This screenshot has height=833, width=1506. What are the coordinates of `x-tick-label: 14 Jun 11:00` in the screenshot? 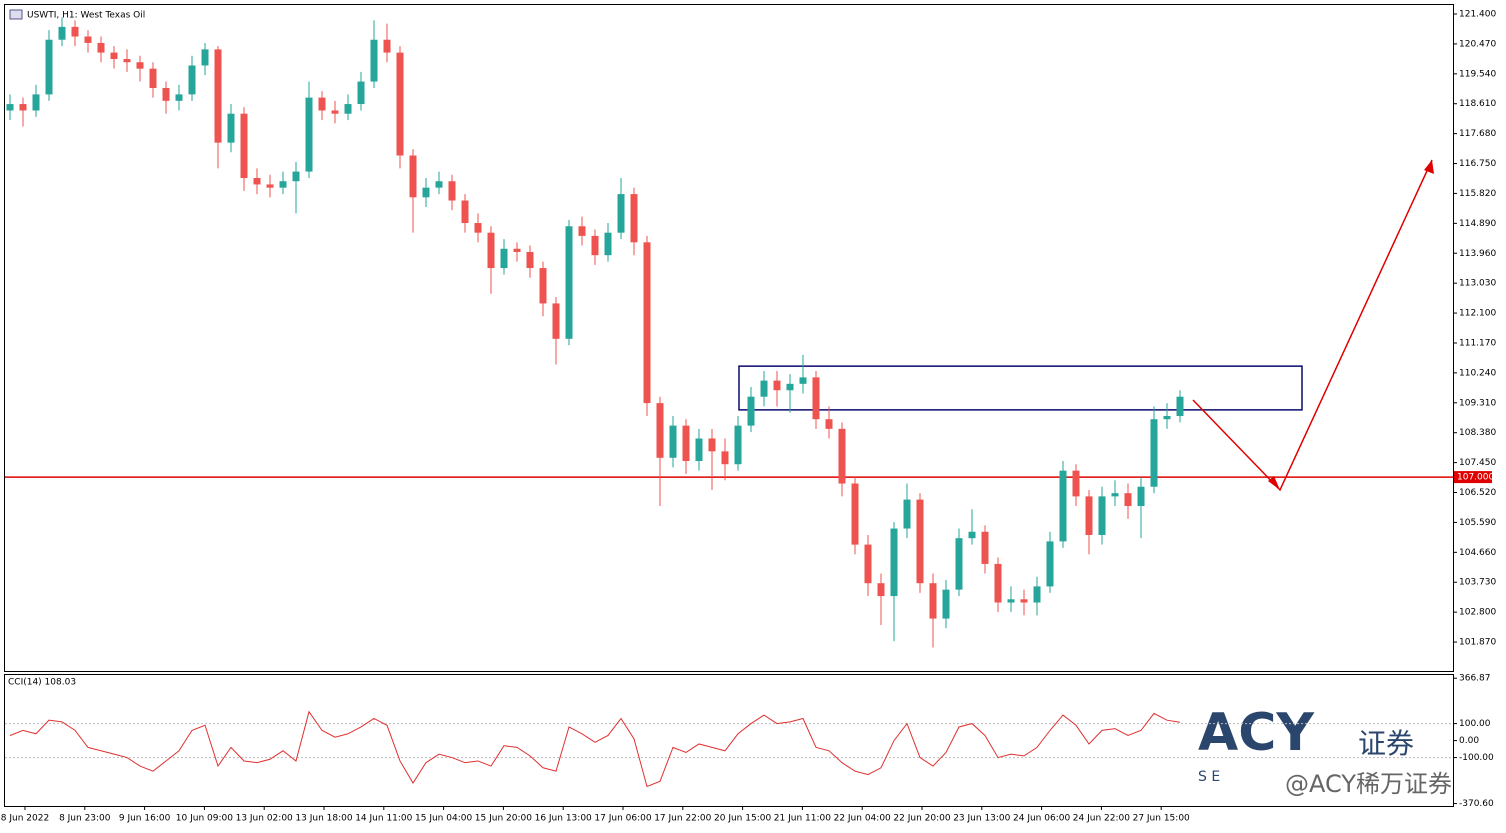 It's located at (383, 819).